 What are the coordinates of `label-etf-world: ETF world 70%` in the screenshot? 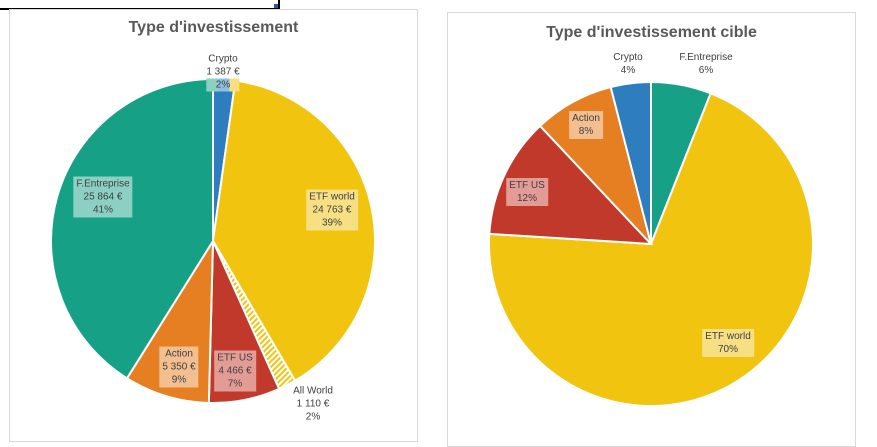 It's located at (728, 343).